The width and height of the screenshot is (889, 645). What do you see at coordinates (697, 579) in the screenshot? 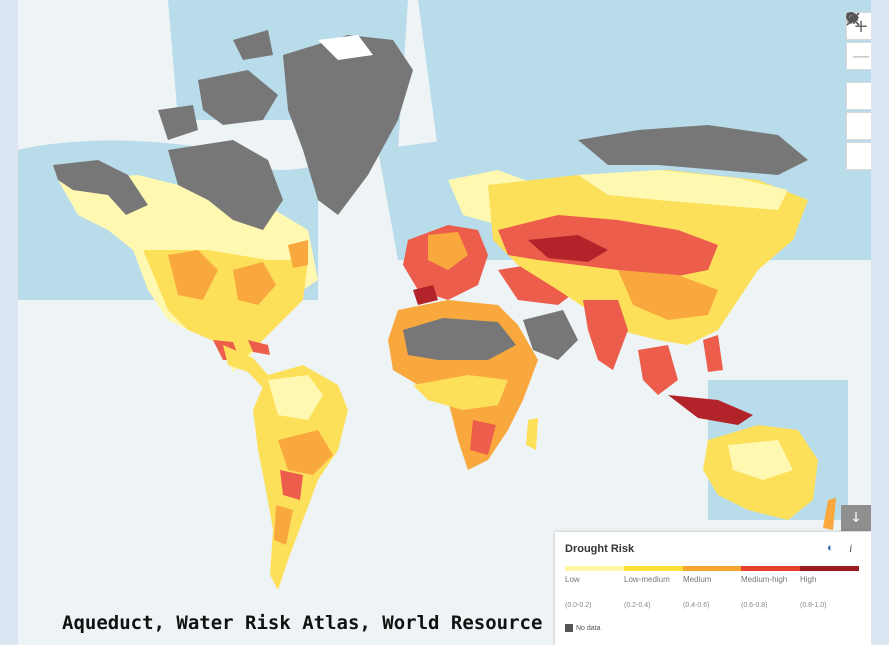
I see `legend-label: Medium` at bounding box center [697, 579].